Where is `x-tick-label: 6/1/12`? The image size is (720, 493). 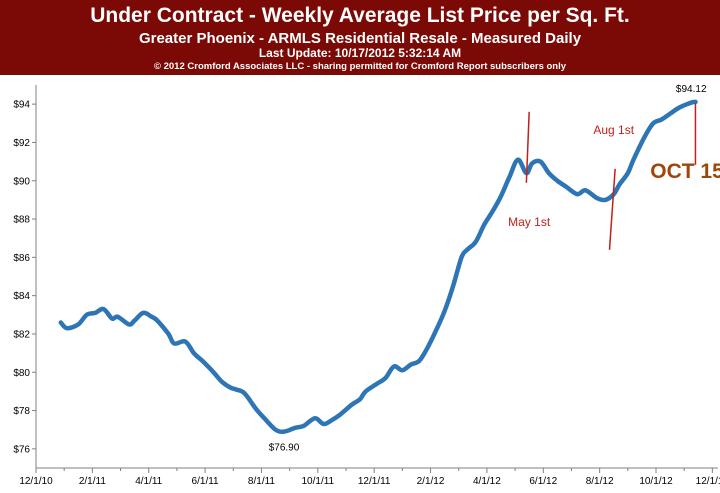
x-tick-label: 6/1/12 is located at coordinates (543, 481).